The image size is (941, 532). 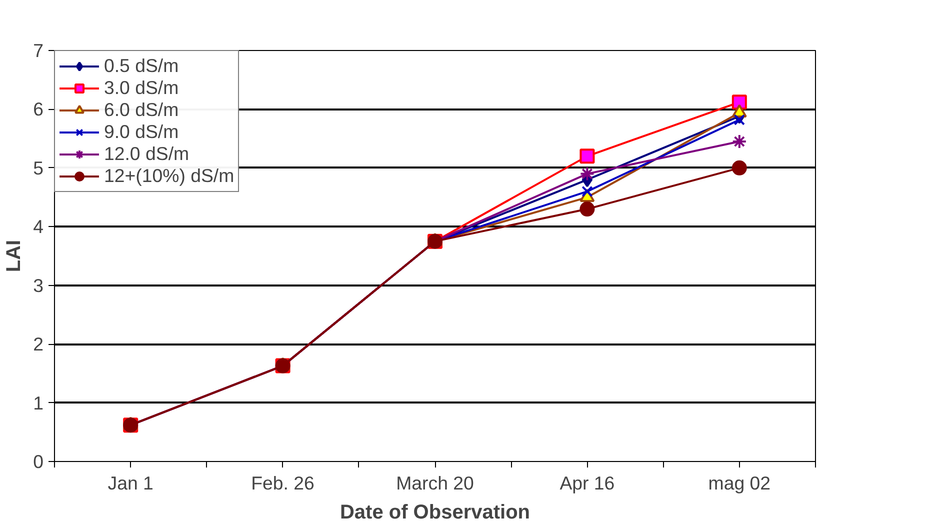 What do you see at coordinates (282, 483) in the screenshot?
I see `x-tick-label: Feb. 26` at bounding box center [282, 483].